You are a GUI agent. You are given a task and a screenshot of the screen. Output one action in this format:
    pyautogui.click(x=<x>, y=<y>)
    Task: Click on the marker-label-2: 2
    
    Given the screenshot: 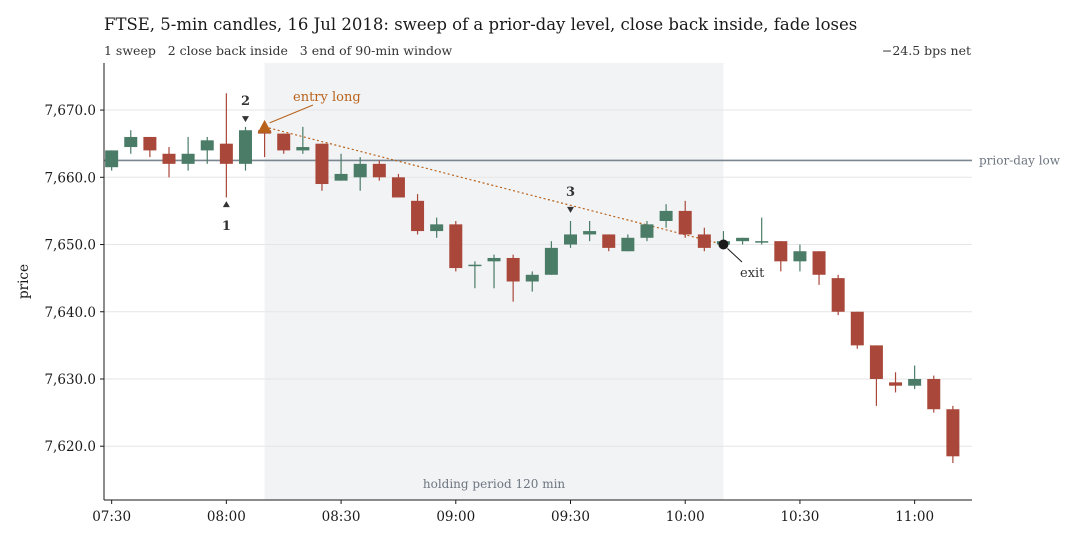 What is the action you would take?
    pyautogui.click(x=245, y=101)
    